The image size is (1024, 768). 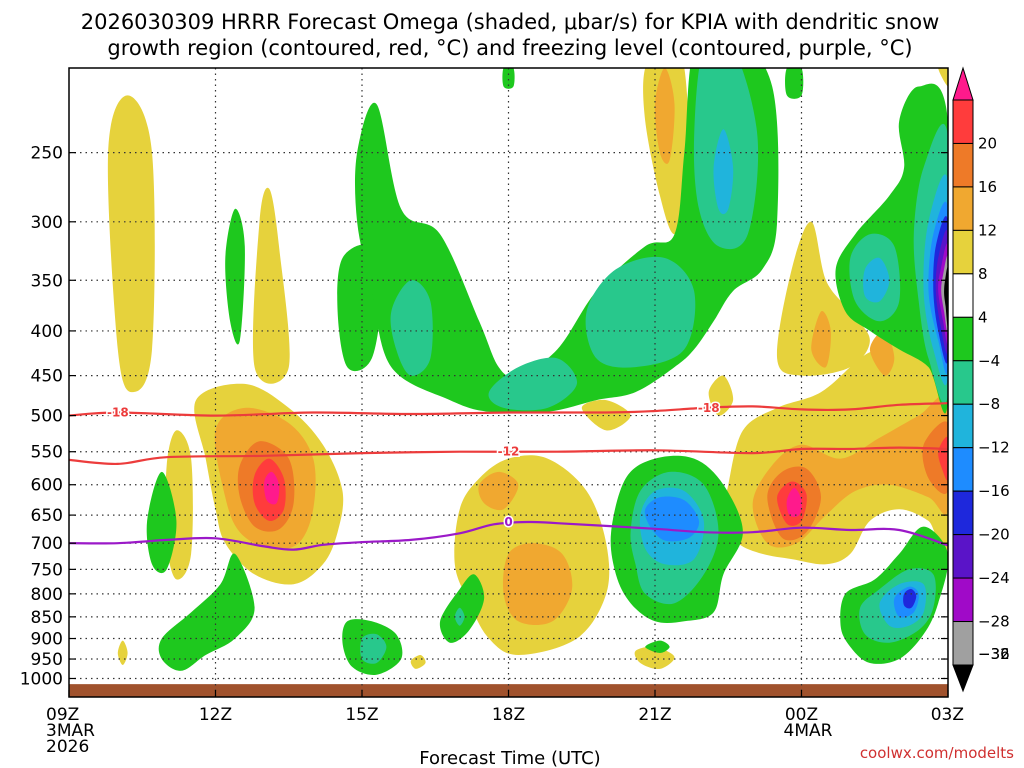 I want to click on y-tick-label-900: 900, so click(x=47, y=640).